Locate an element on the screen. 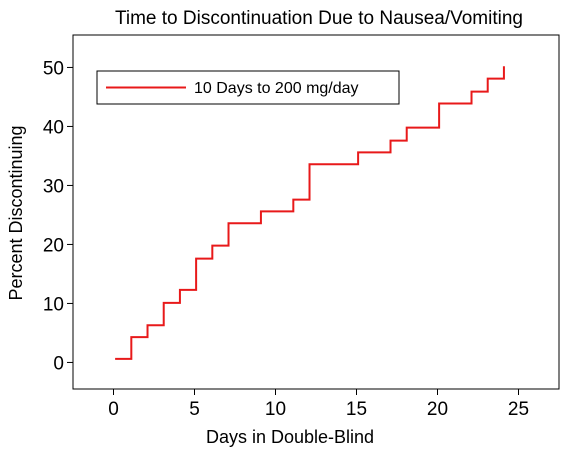 This screenshot has height=455, width=577. x-tick-label: 25 is located at coordinates (518, 409).